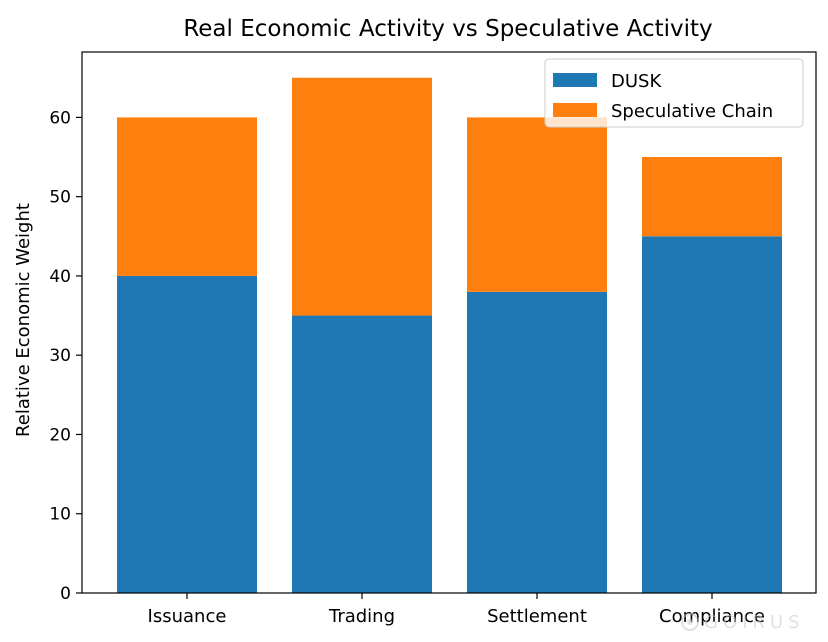  Describe the element at coordinates (456, 610) in the screenshot. I see `x-axis: Issuance Trading Settlement Compliance` at that location.